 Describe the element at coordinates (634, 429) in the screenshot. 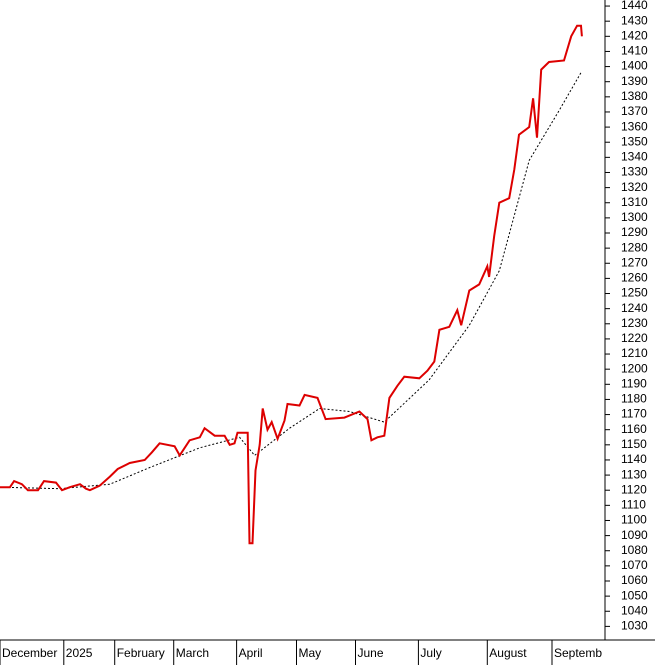

I see `y-tick-label: 1160` at that location.